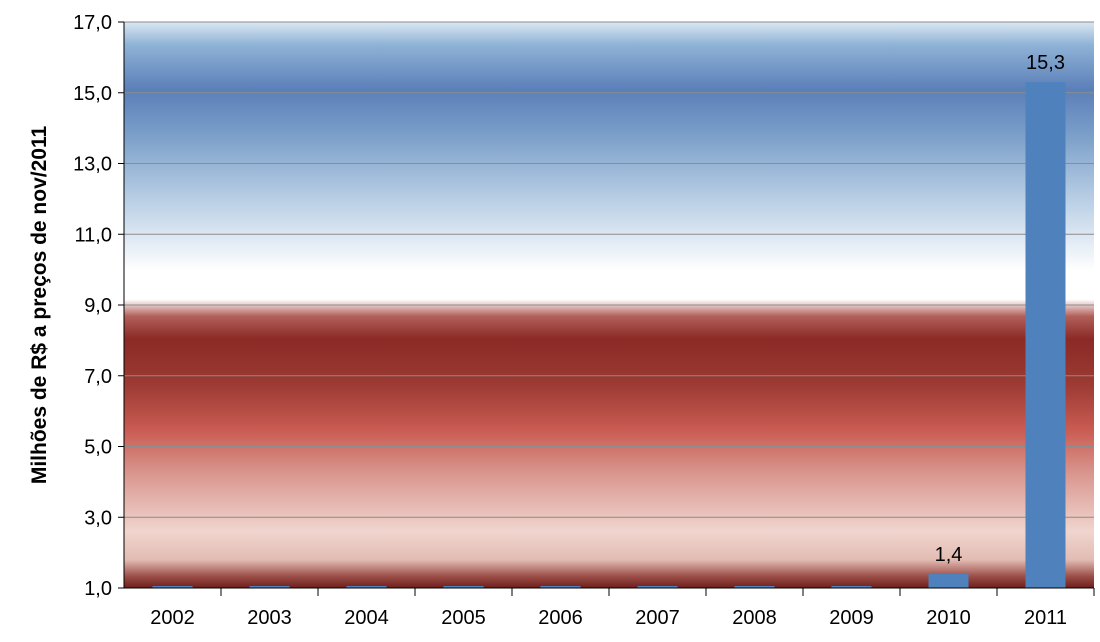 This screenshot has width=1100, height=642. Describe the element at coordinates (98, 518) in the screenshot. I see `y-tick-label: 3,0` at that location.